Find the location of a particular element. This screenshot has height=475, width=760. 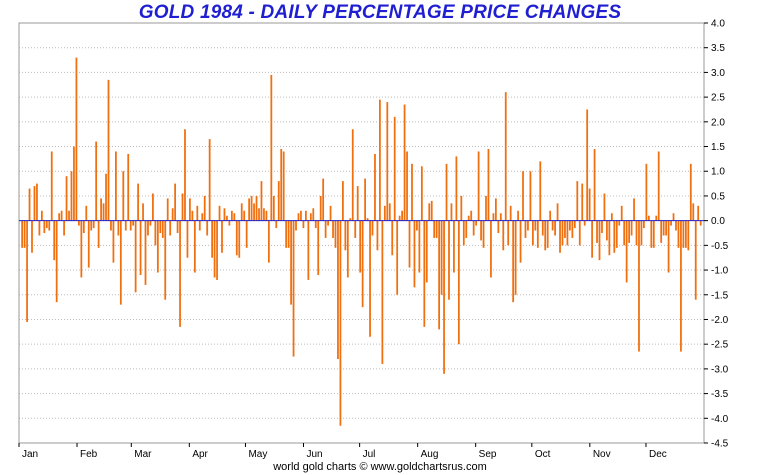

y-tick-label: -1.0 is located at coordinates (720, 271).